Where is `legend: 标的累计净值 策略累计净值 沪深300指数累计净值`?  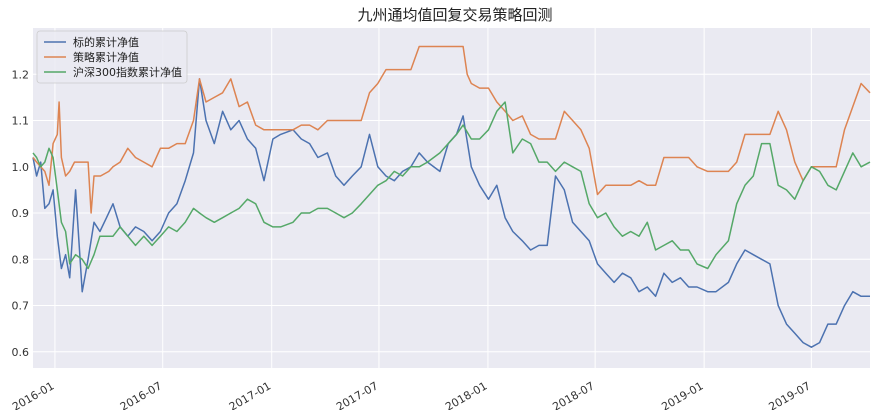
legend: 标的累计净值 策略累计净值 沪深300指数累计净值 is located at coordinates (112, 57).